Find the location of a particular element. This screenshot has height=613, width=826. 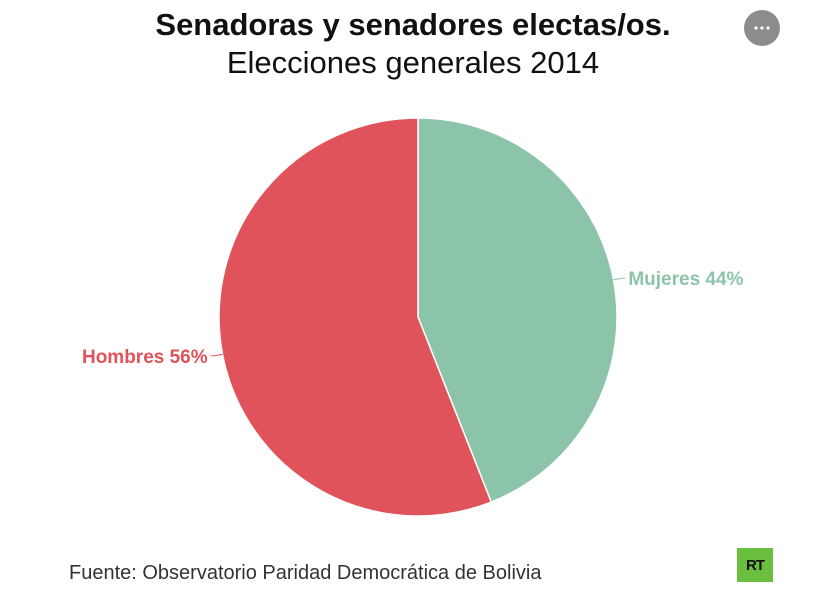

more-horizontal-icon is located at coordinates (762, 28).